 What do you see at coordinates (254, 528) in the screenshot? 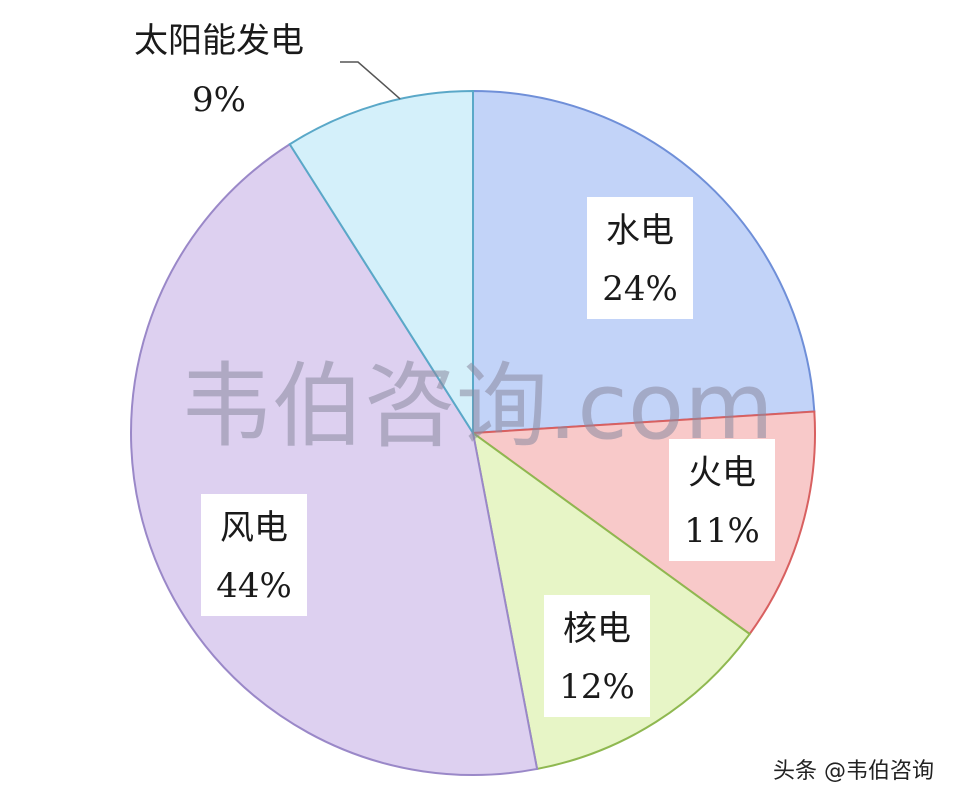
I see `slice-name: 风电` at bounding box center [254, 528].